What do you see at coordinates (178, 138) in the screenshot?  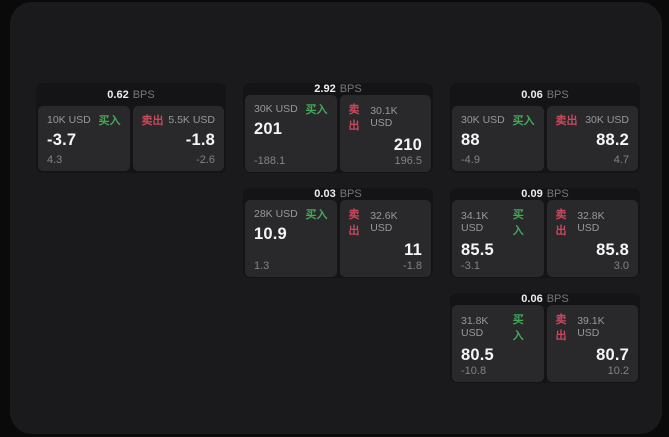 I see `sell-panel: 卖出 5.5K USD -1.8 -2.6` at bounding box center [178, 138].